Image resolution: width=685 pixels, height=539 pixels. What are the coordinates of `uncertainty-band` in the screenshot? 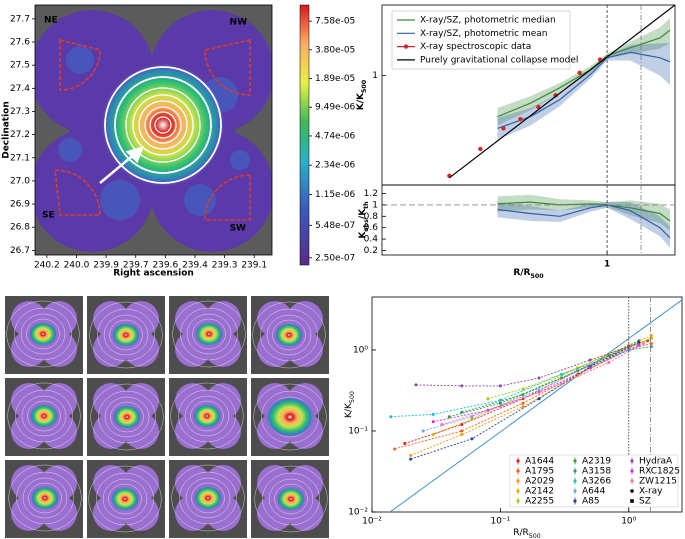 It's located at (583, 225).